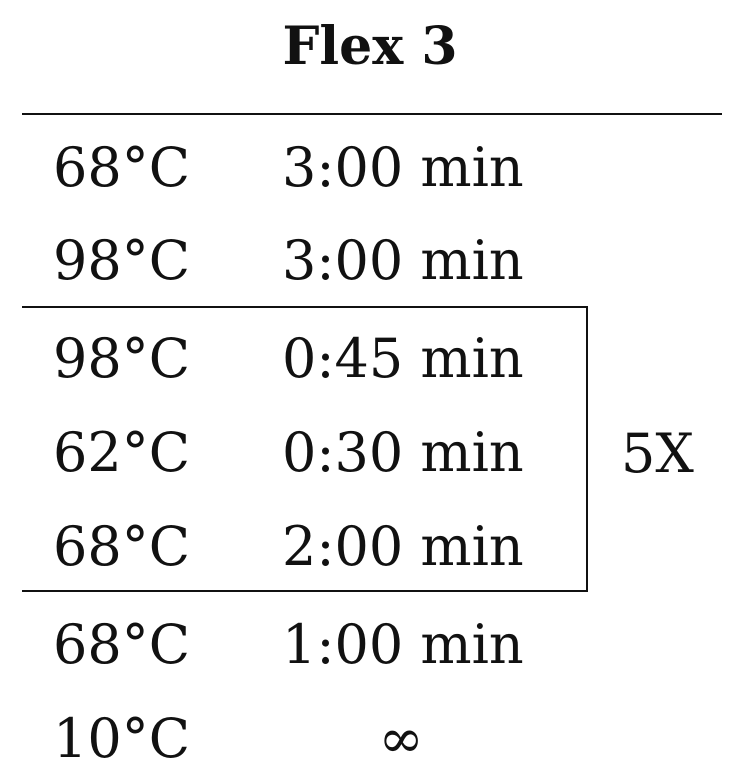 The image size is (736, 782). Describe the element at coordinates (403, 644) in the screenshot. I see `step-duration: 1:00 min` at that location.